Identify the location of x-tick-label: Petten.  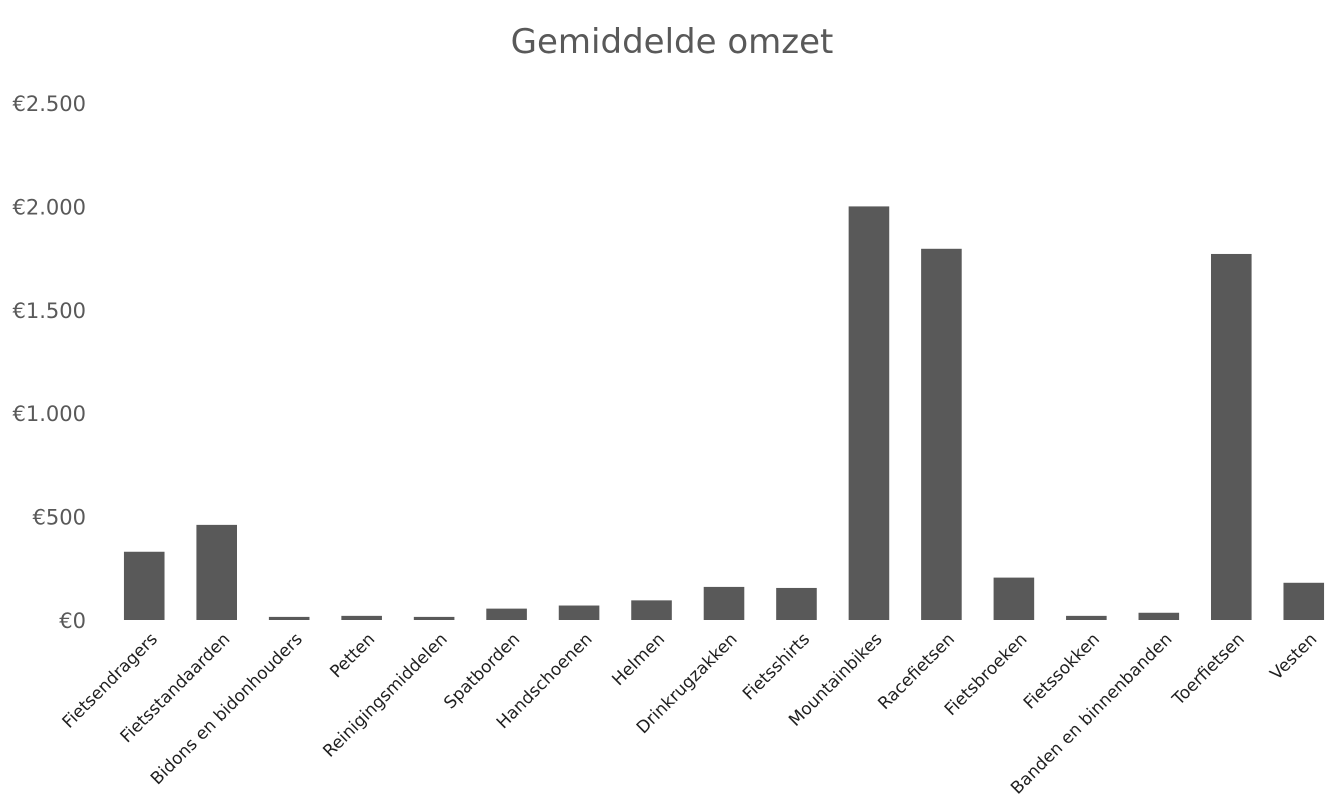
(352, 655).